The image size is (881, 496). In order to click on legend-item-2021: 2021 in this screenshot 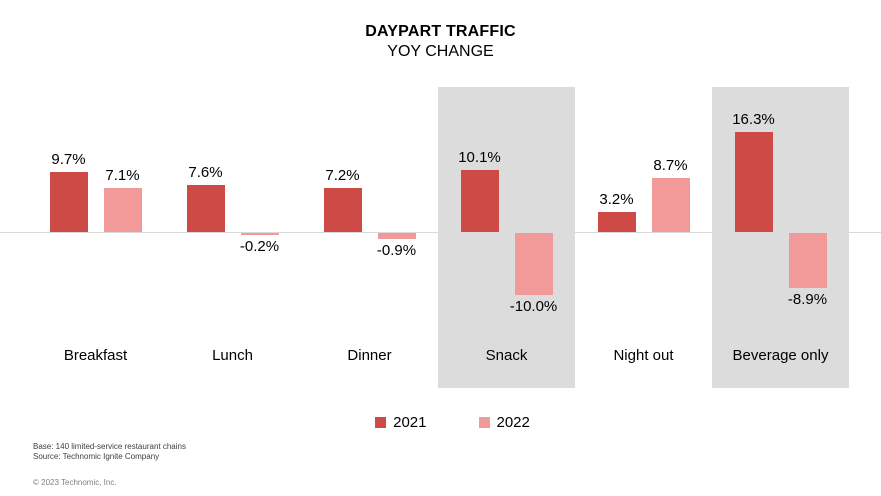, I will do `click(401, 422)`.